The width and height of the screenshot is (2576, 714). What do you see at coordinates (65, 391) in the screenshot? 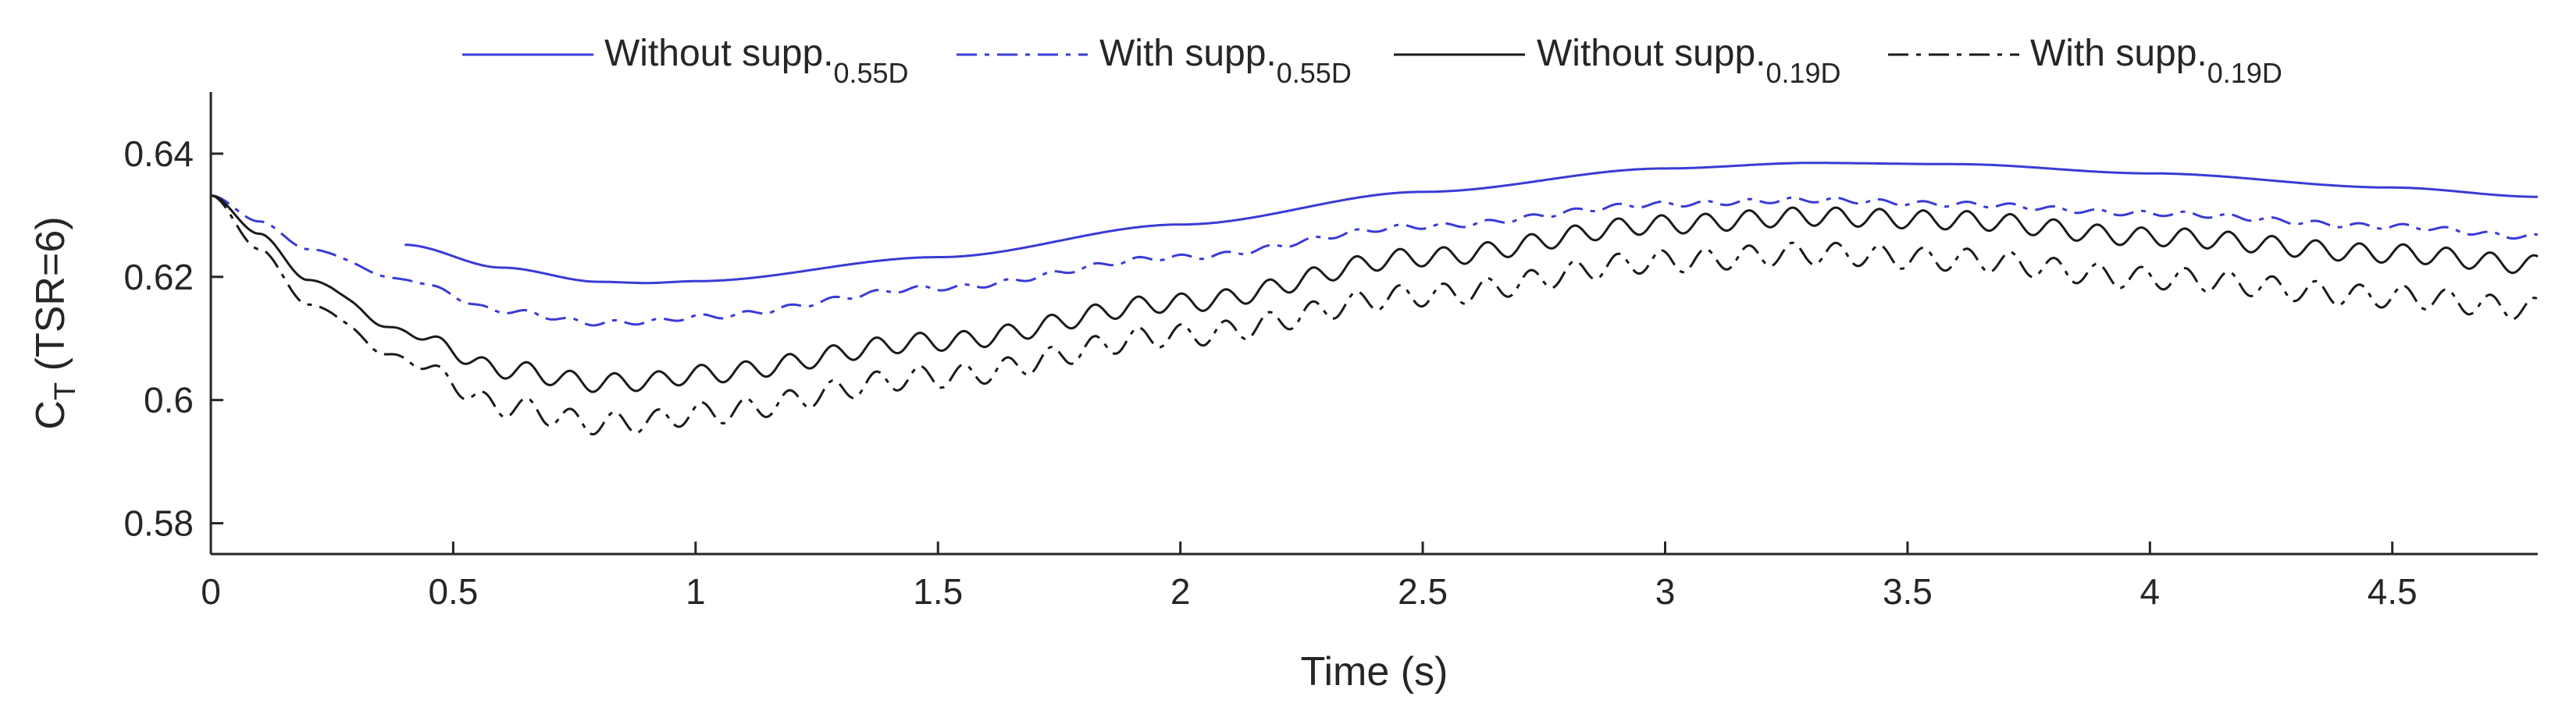
I see `y-axis-title-sub: T` at bounding box center [65, 391].